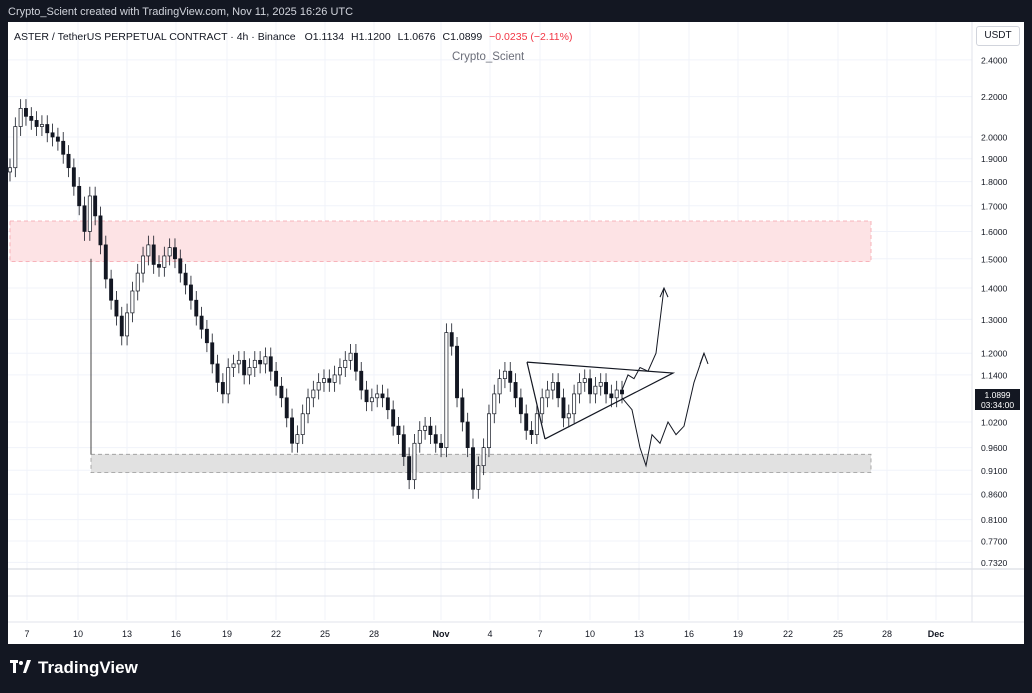 This screenshot has width=1032, height=693. What do you see at coordinates (998, 36) in the screenshot?
I see `currency-selector: USDT` at bounding box center [998, 36].